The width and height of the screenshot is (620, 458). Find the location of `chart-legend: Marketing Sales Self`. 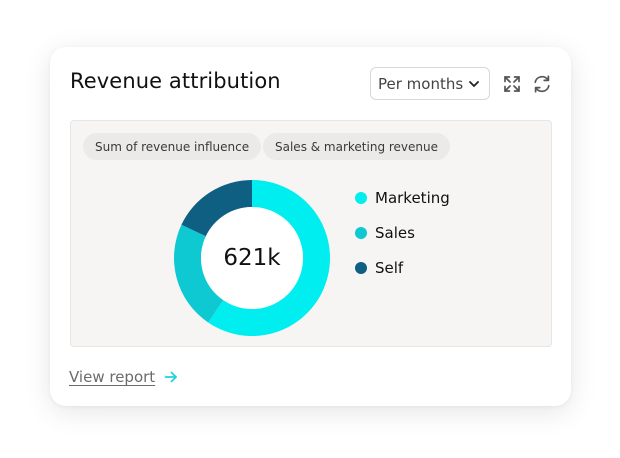

chart-legend: Marketing Sales Self is located at coordinates (402, 232).